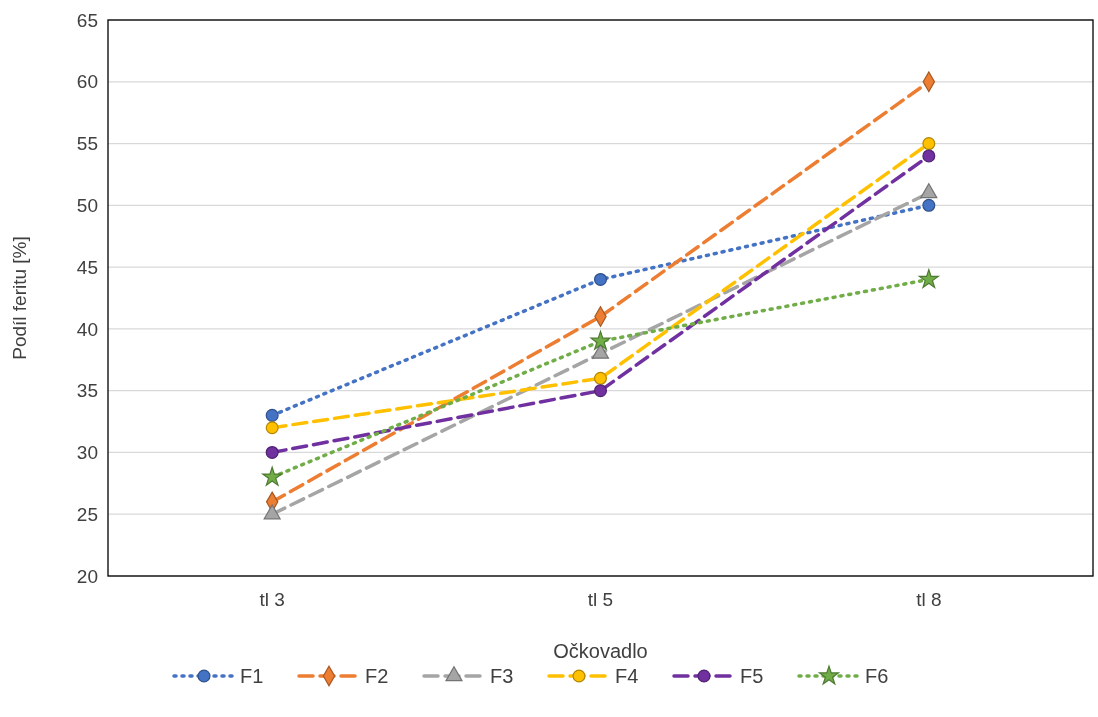 This screenshot has width=1098, height=717. What do you see at coordinates (87, 144) in the screenshot?
I see `y-tick-label: 55` at bounding box center [87, 144].